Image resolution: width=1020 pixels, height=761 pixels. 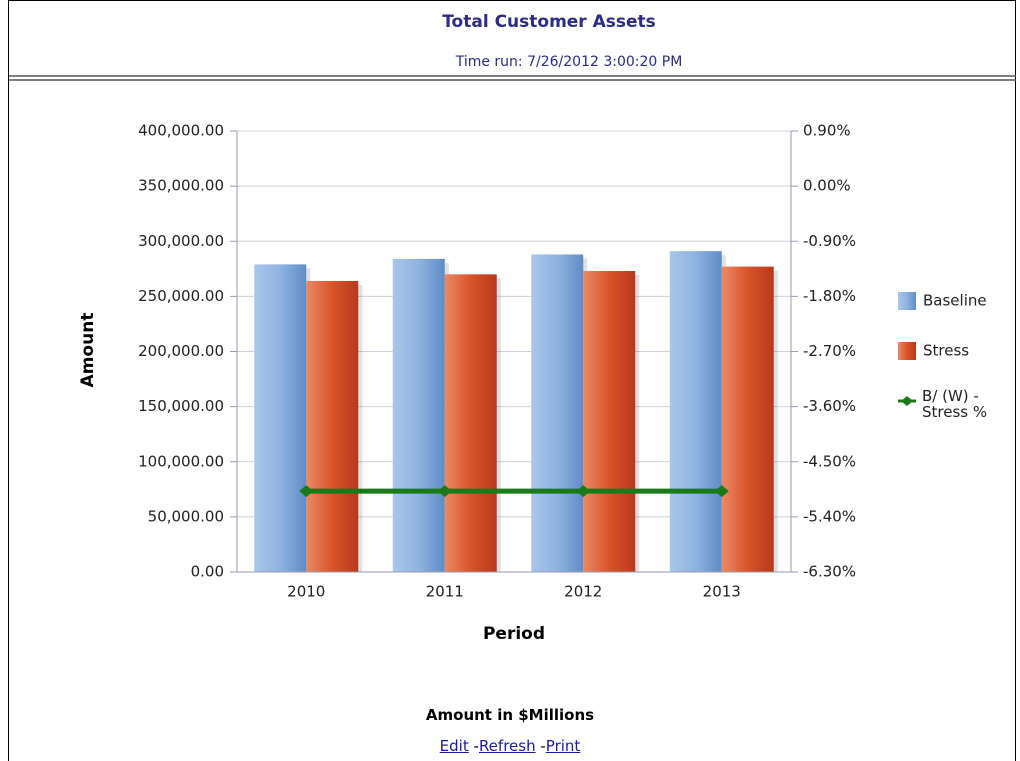 What do you see at coordinates (181, 406) in the screenshot?
I see `y-tick-label: 150,000.00` at bounding box center [181, 406].